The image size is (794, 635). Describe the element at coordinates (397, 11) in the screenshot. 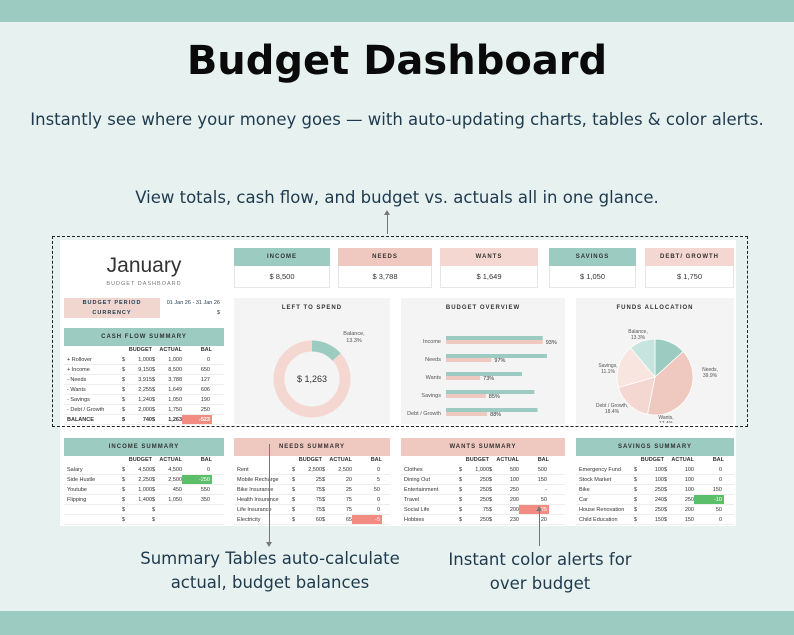

I see `top-band` at that location.